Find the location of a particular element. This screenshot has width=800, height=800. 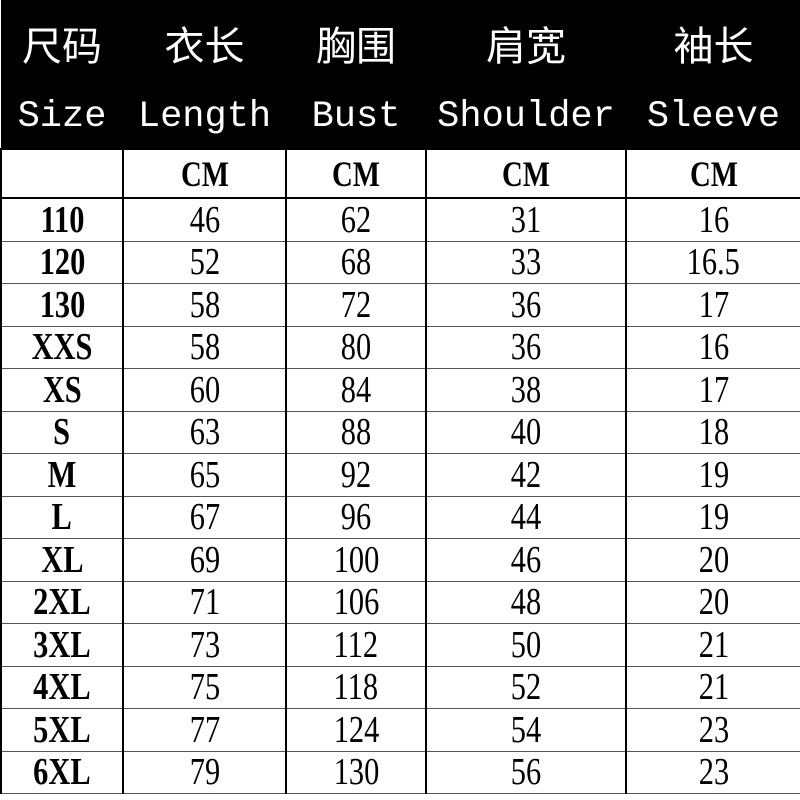

cell-length: 65 is located at coordinates (204, 475).